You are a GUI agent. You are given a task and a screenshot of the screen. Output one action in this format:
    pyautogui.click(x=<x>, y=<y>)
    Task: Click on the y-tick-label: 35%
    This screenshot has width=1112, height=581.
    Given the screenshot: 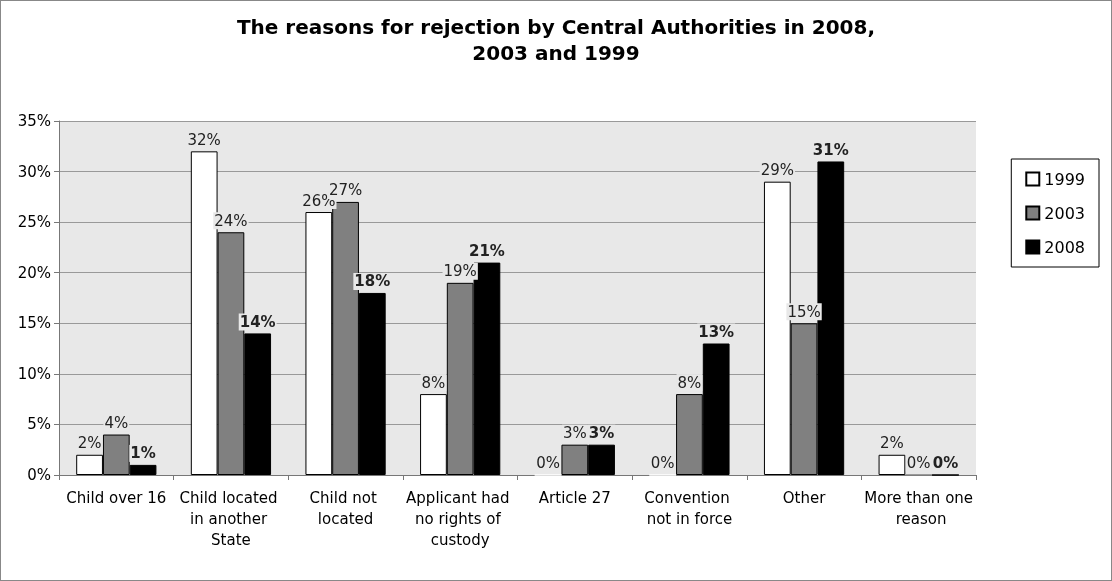 What is the action you would take?
    pyautogui.click(x=34, y=121)
    